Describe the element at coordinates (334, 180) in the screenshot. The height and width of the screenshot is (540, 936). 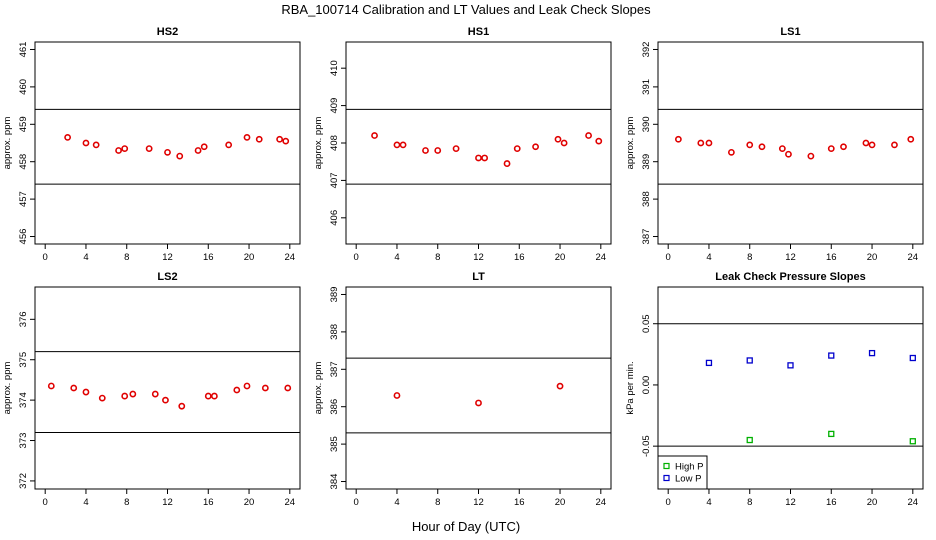
I see `y-tick-label: 407` at that location.